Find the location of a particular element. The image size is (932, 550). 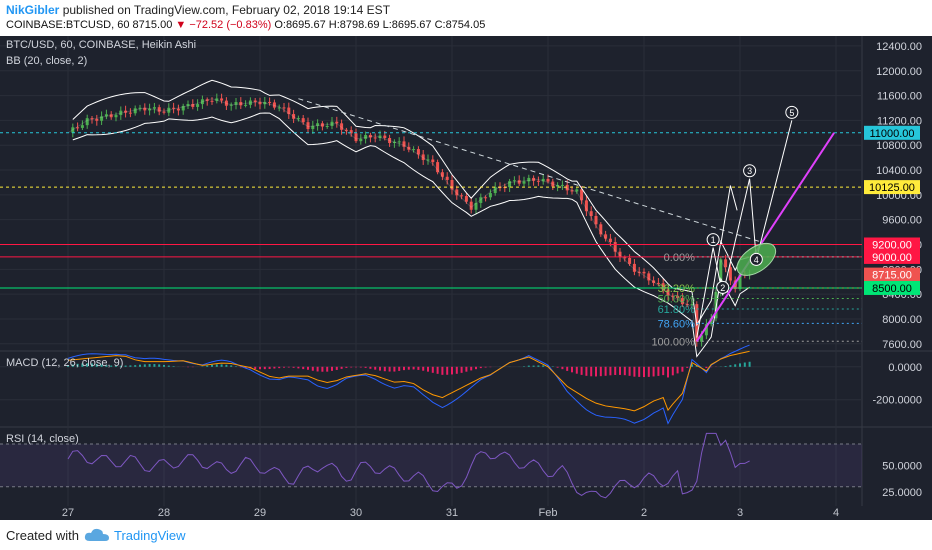

price-tick-label: 12000.00 is located at coordinates (899, 72).